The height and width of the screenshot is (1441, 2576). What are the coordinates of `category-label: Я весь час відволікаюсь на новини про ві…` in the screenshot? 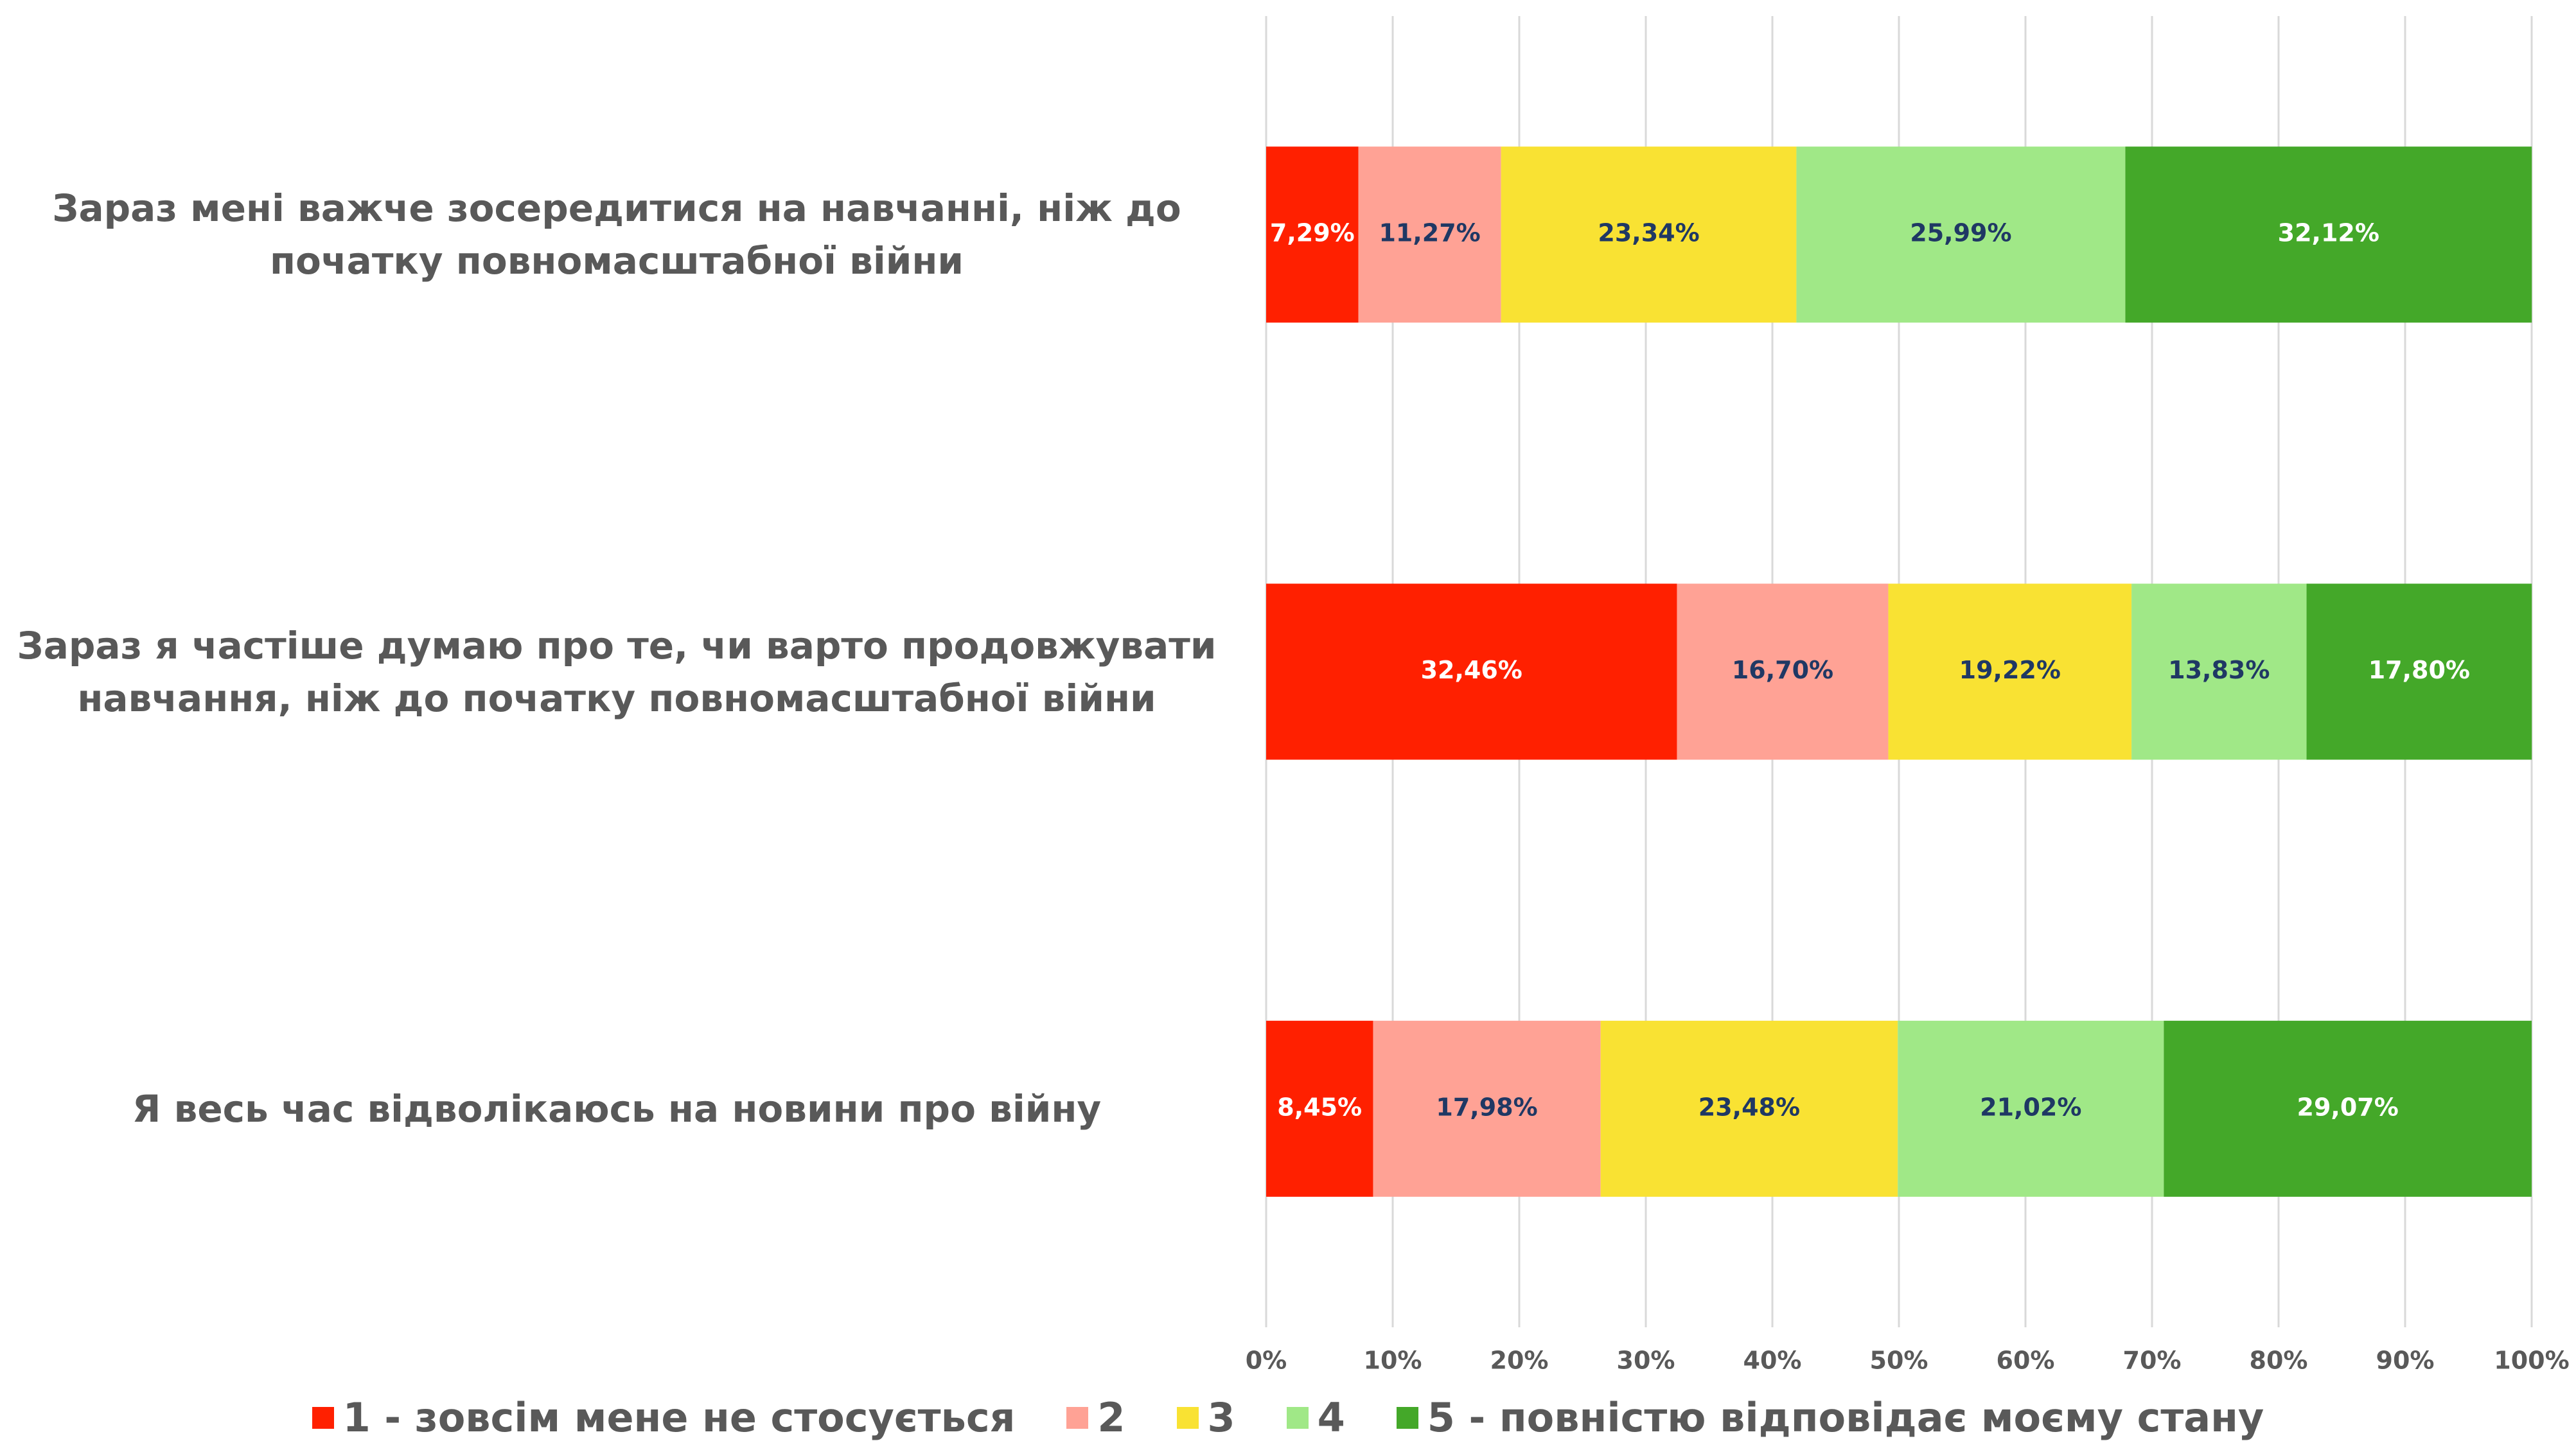 It's located at (617, 1108).